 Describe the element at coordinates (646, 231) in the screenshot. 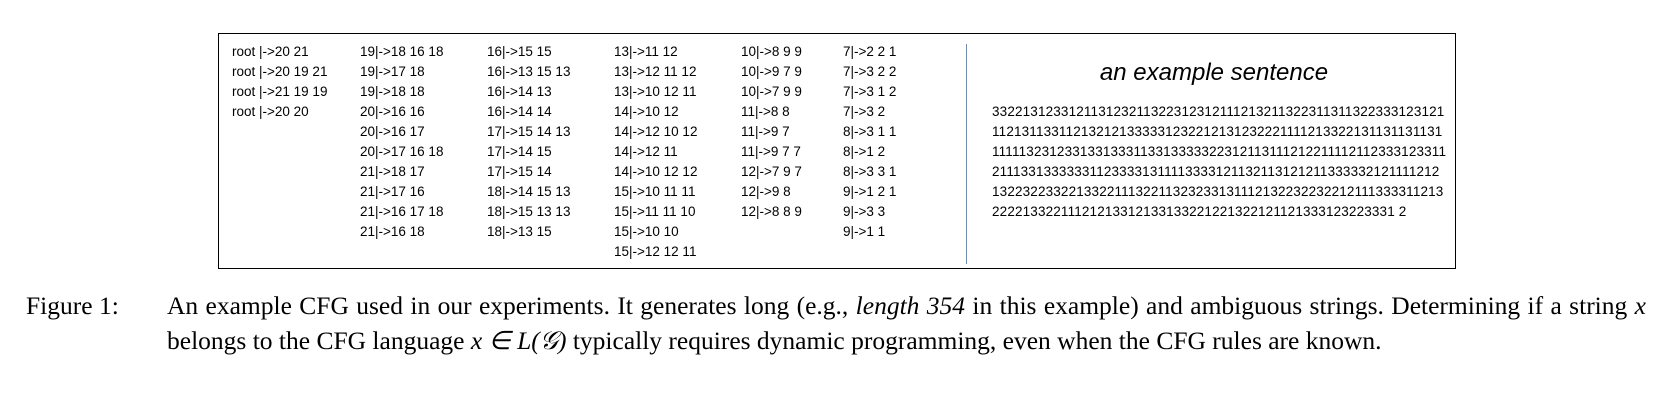

I see `grammar-rule: 15|->10 10` at that location.